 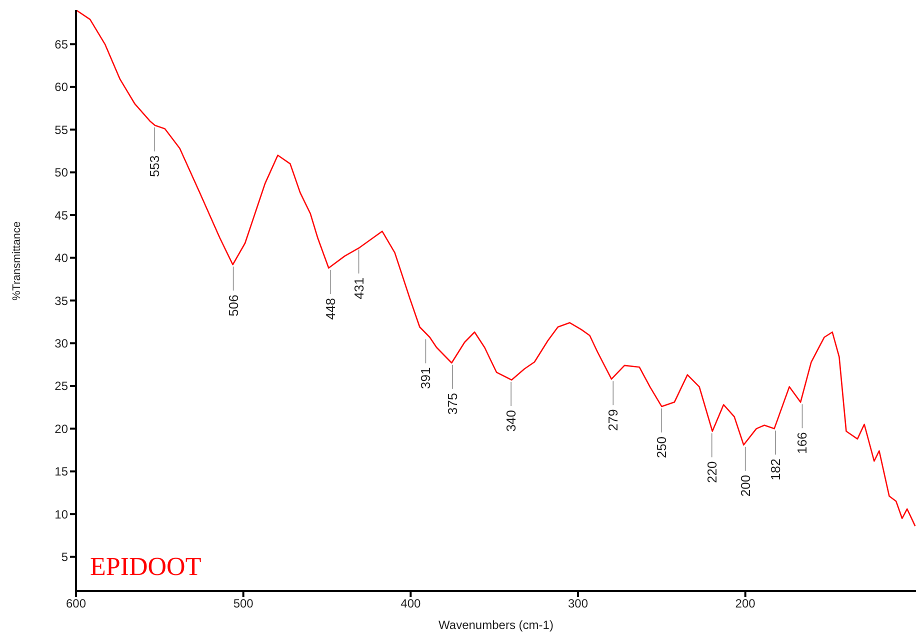 I want to click on y-tick-label: 25, so click(x=61, y=386).